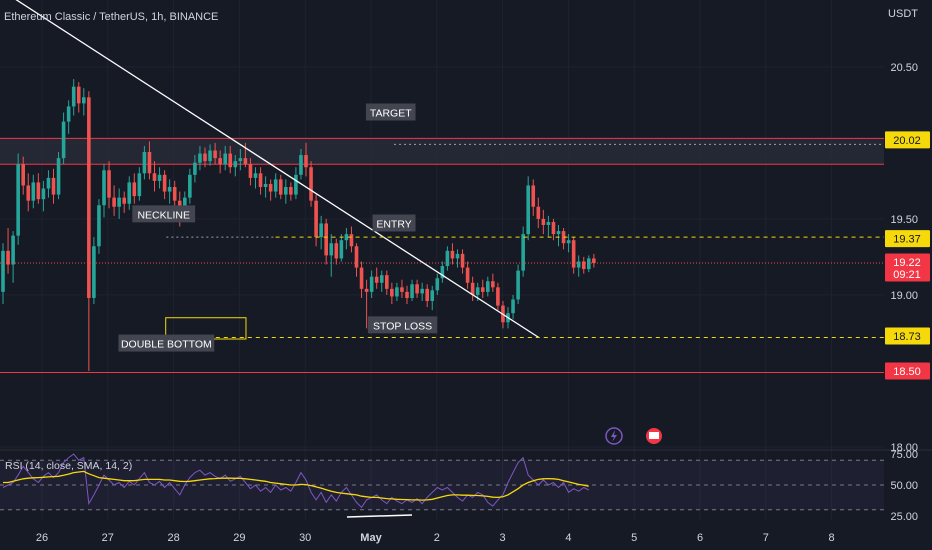  Describe the element at coordinates (239, 538) in the screenshot. I see `x-tick-label: 29` at that location.